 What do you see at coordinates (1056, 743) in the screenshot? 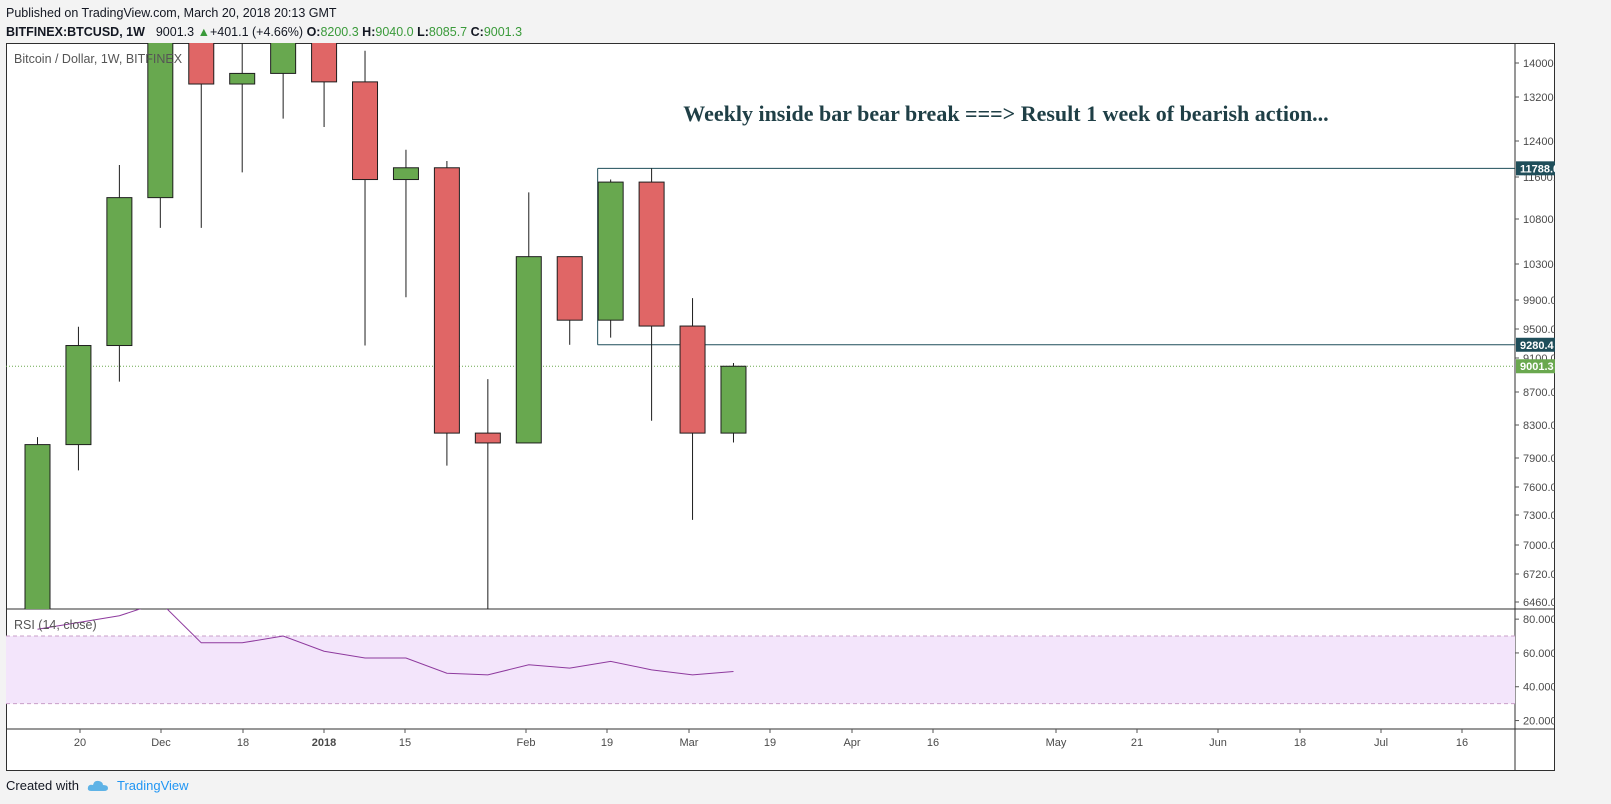
I see `x-axis-tick-label: May` at bounding box center [1056, 743].